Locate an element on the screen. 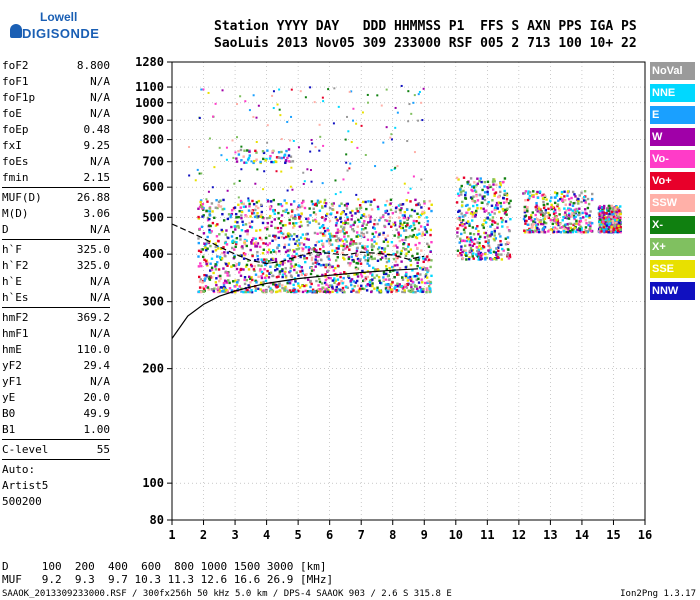  x-tick-label: 12 is located at coordinates (519, 535).